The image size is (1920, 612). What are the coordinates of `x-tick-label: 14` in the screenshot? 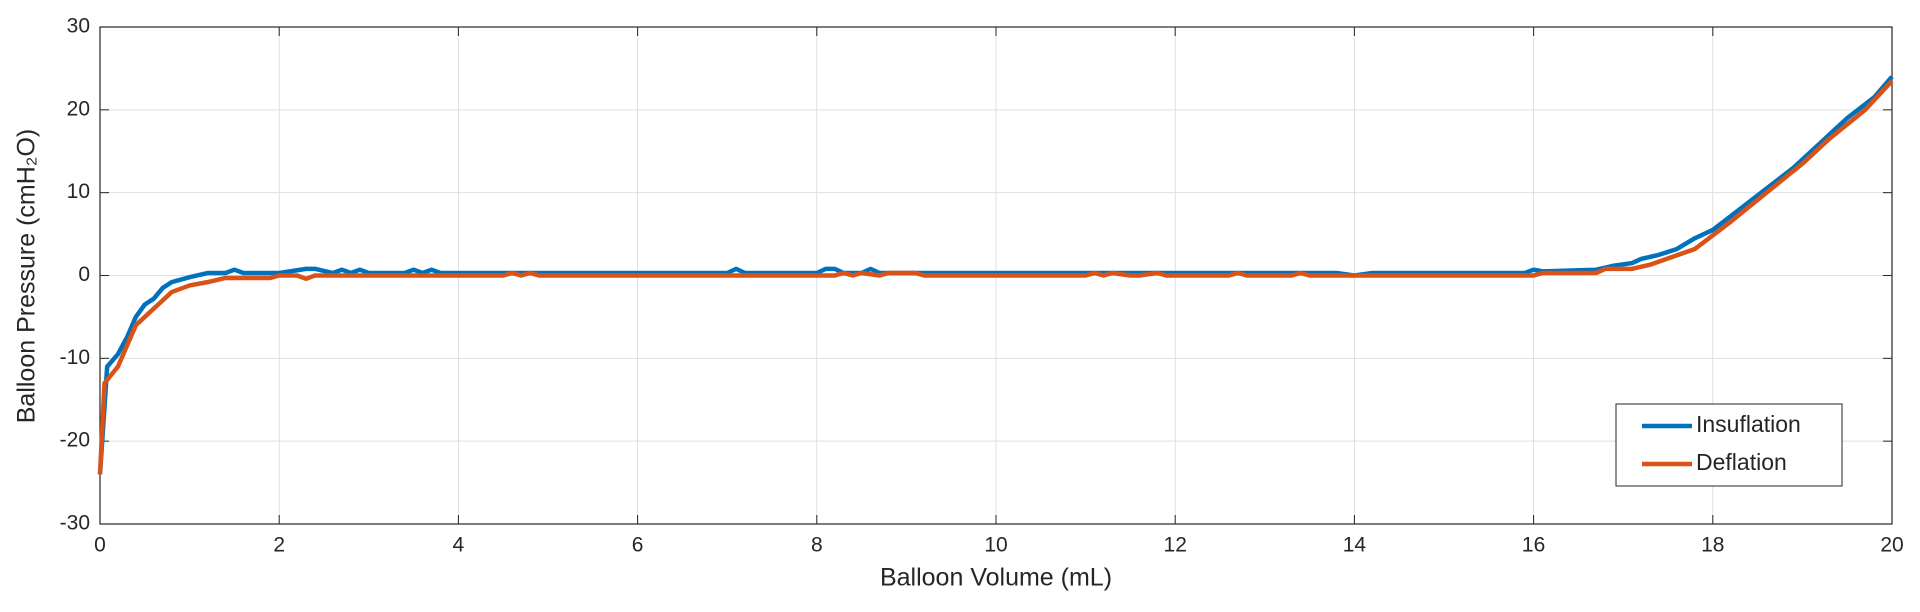 It's located at (1355, 545).